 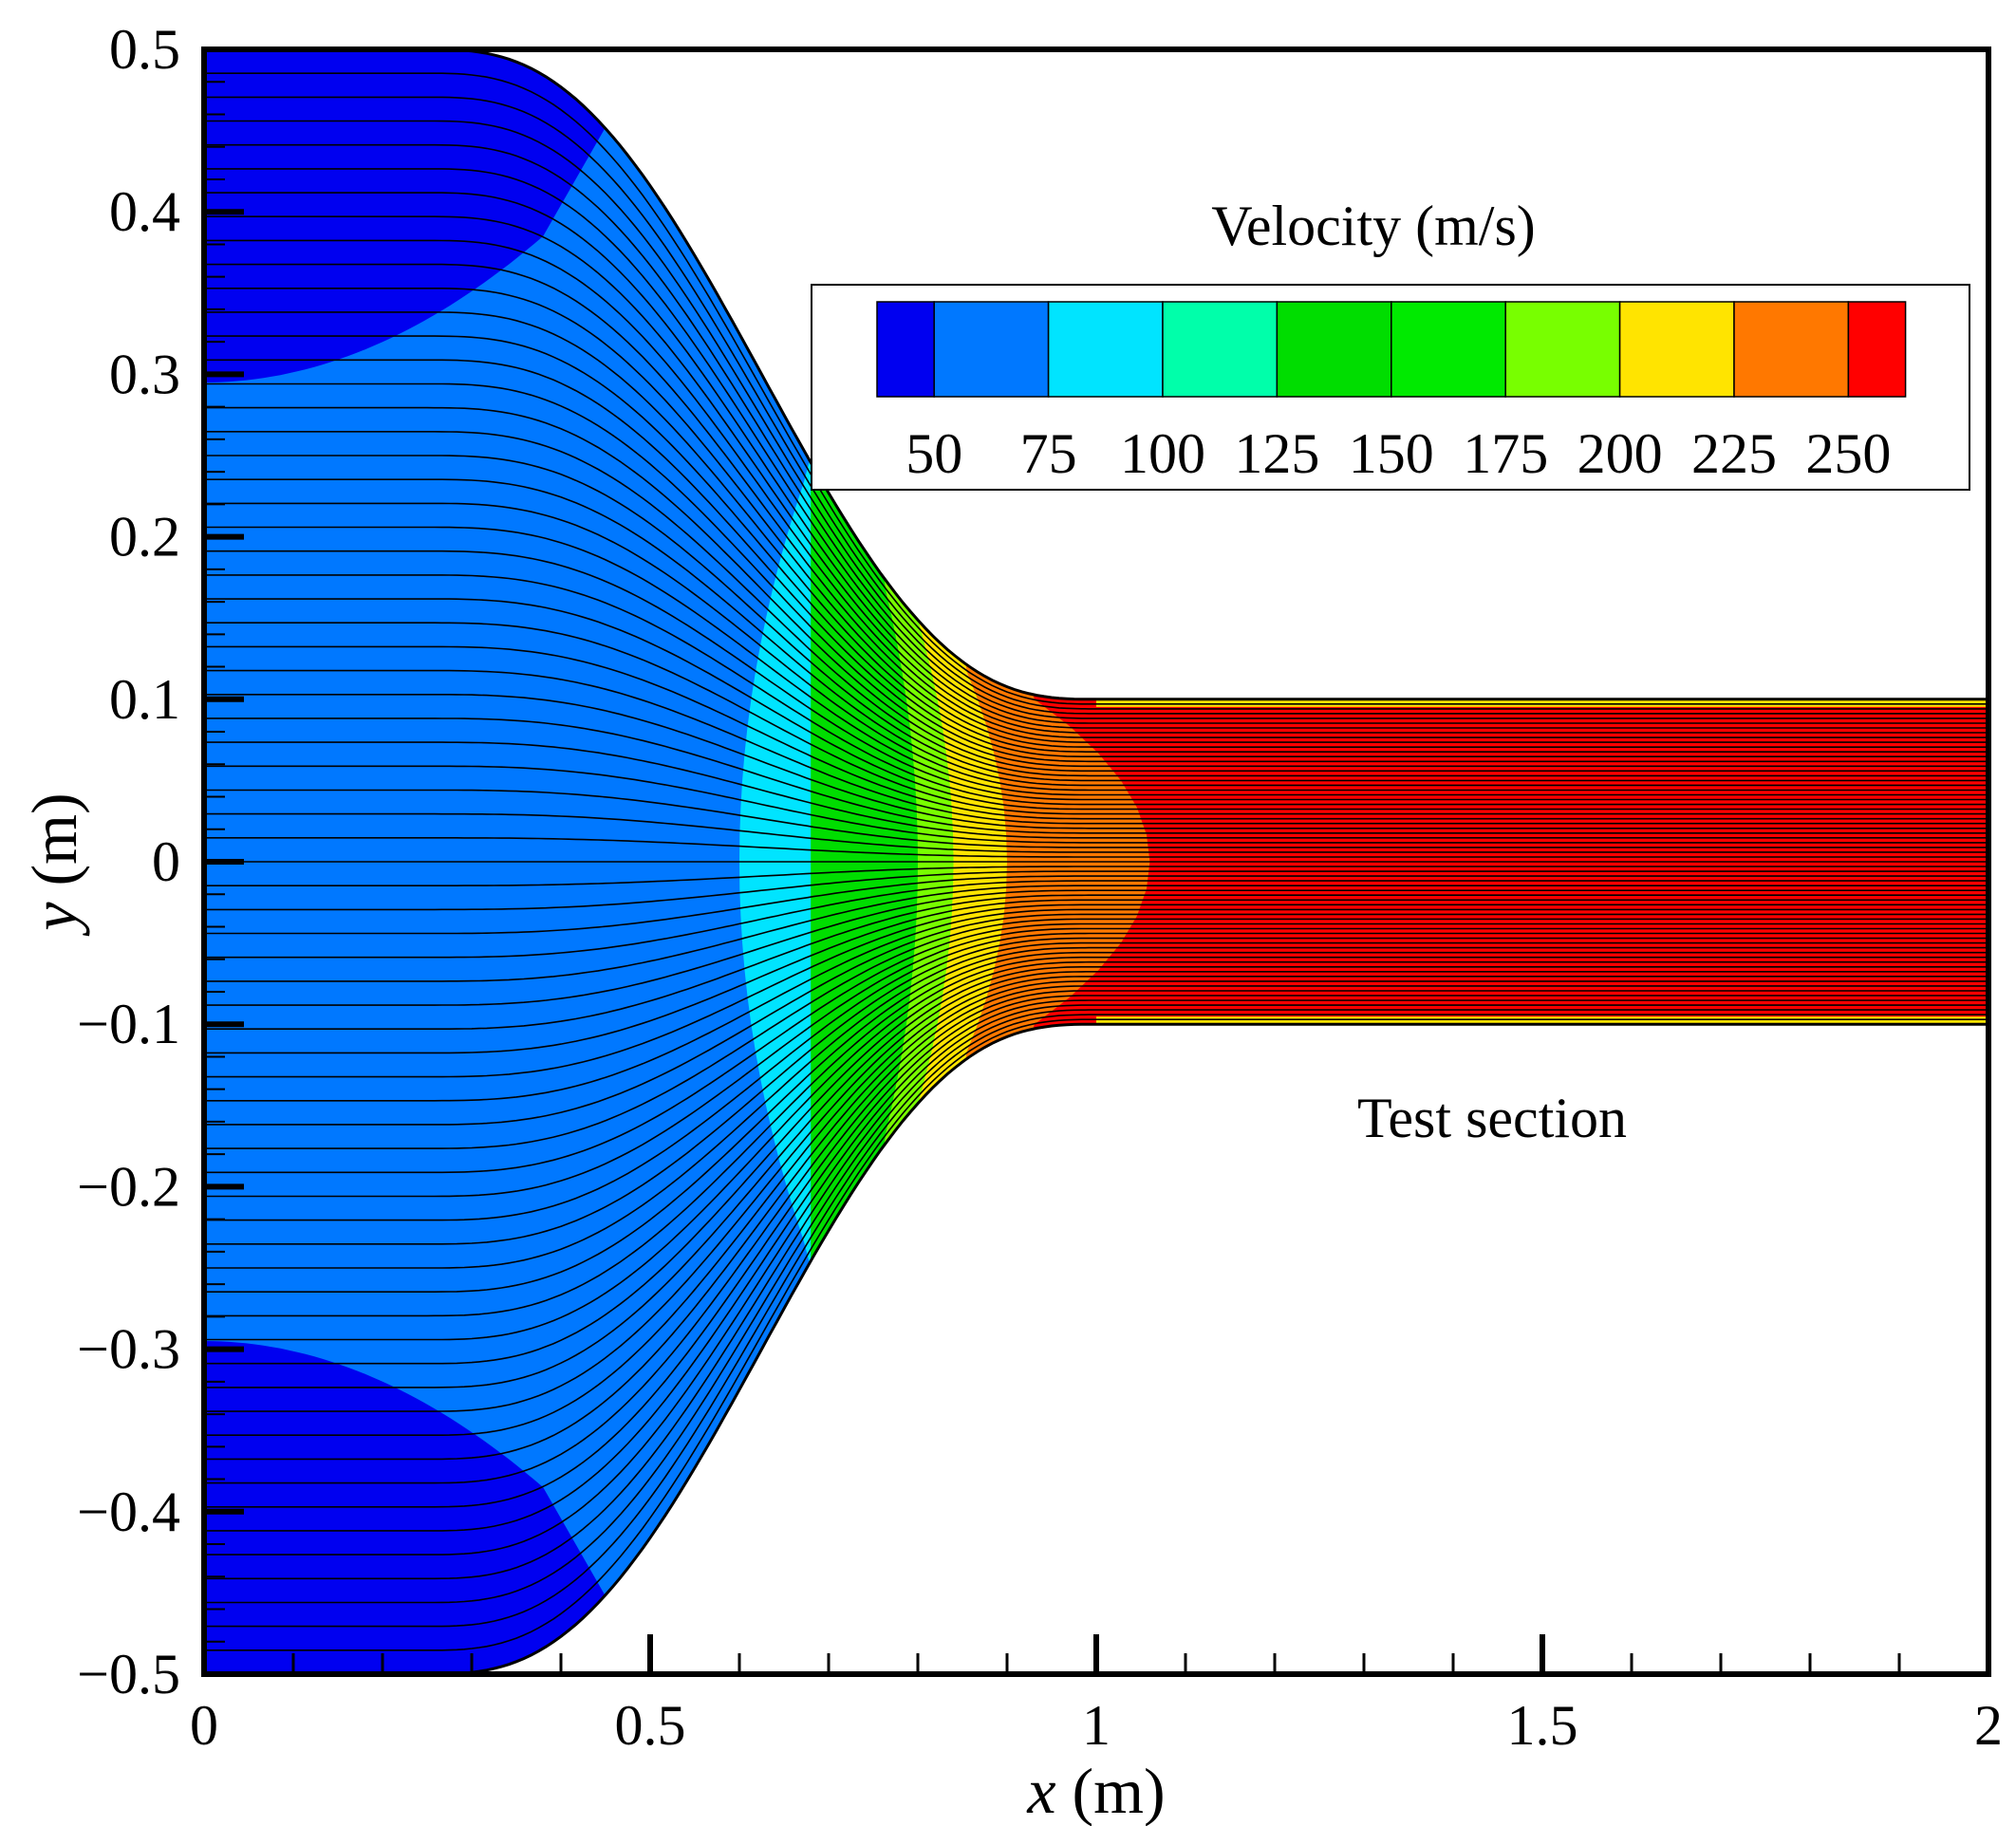 I want to click on y-tick-label: 0.5, so click(x=145, y=50).